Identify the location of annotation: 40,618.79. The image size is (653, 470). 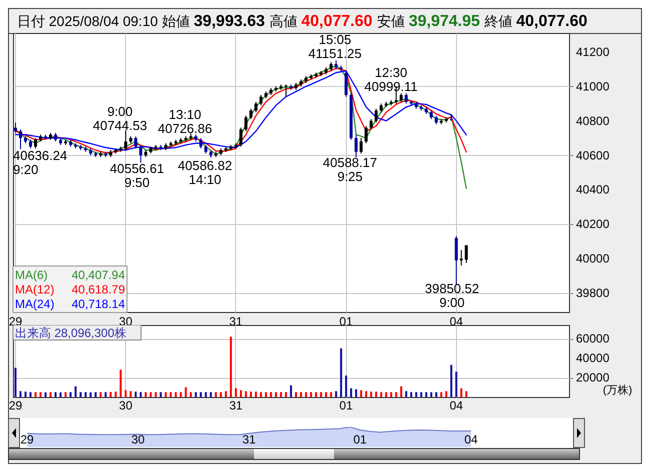
(99, 289).